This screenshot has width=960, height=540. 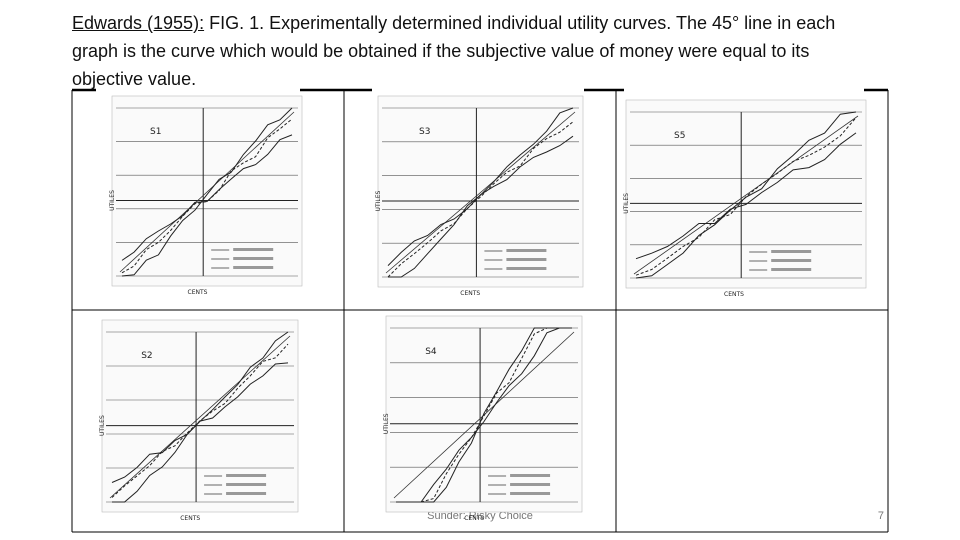 I want to click on panel-label: S4, so click(x=431, y=352).